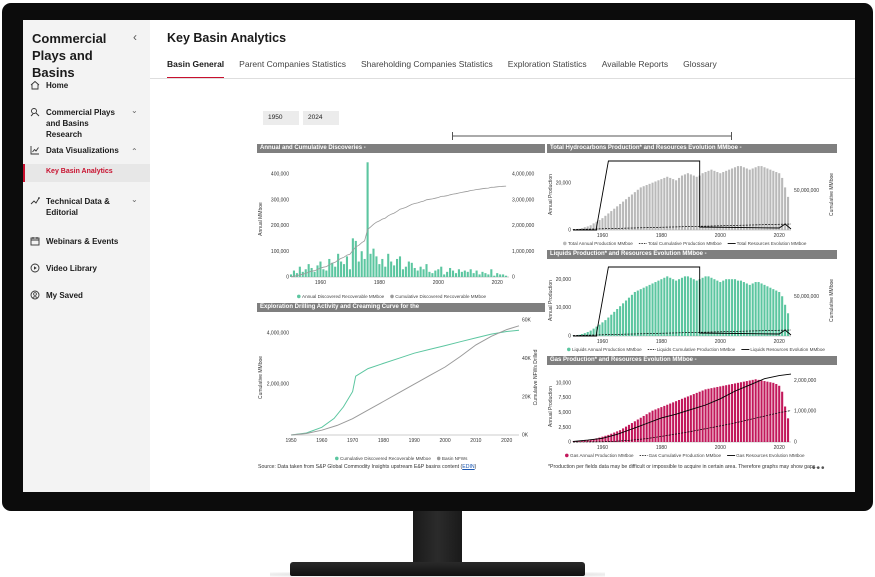  Describe the element at coordinates (547, 64) in the screenshot. I see `tab-exploration-statistics: Exploration Statistics` at that location.